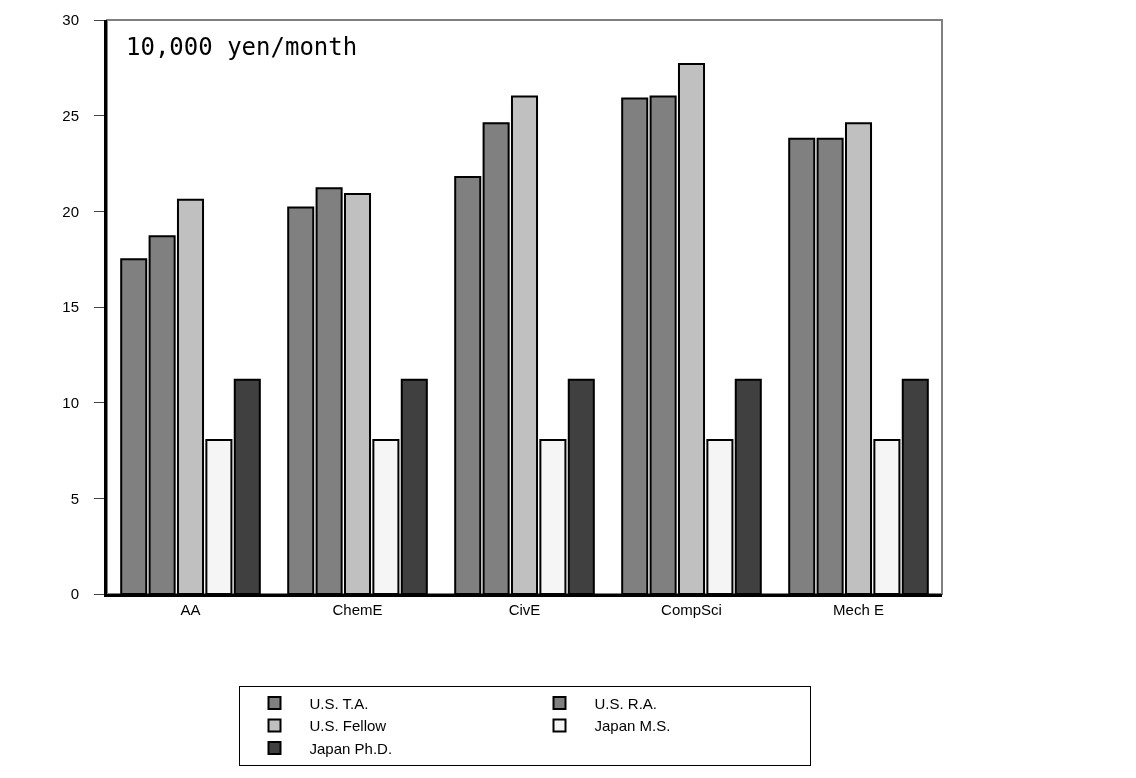 Image resolution: width=1136 pixels, height=778 pixels. I want to click on x-tick-label: CivE, so click(524, 609).